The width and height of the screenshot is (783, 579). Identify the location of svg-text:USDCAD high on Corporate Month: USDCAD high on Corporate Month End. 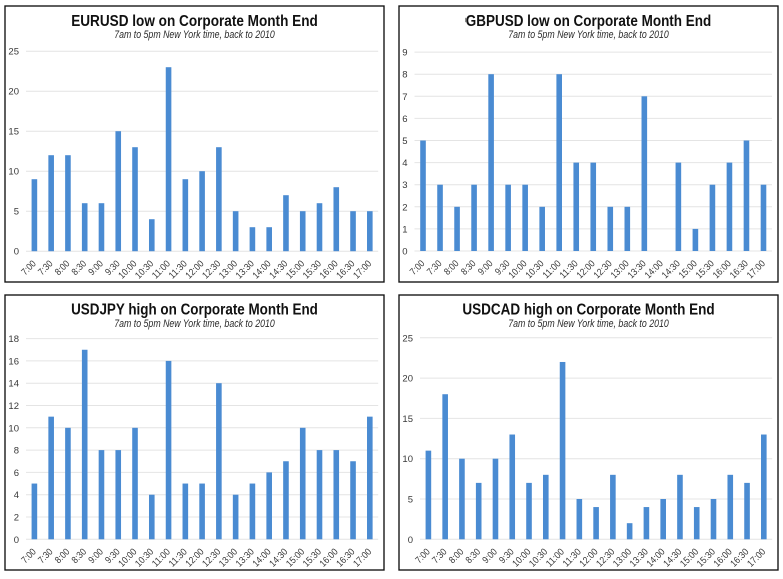
(588, 310).